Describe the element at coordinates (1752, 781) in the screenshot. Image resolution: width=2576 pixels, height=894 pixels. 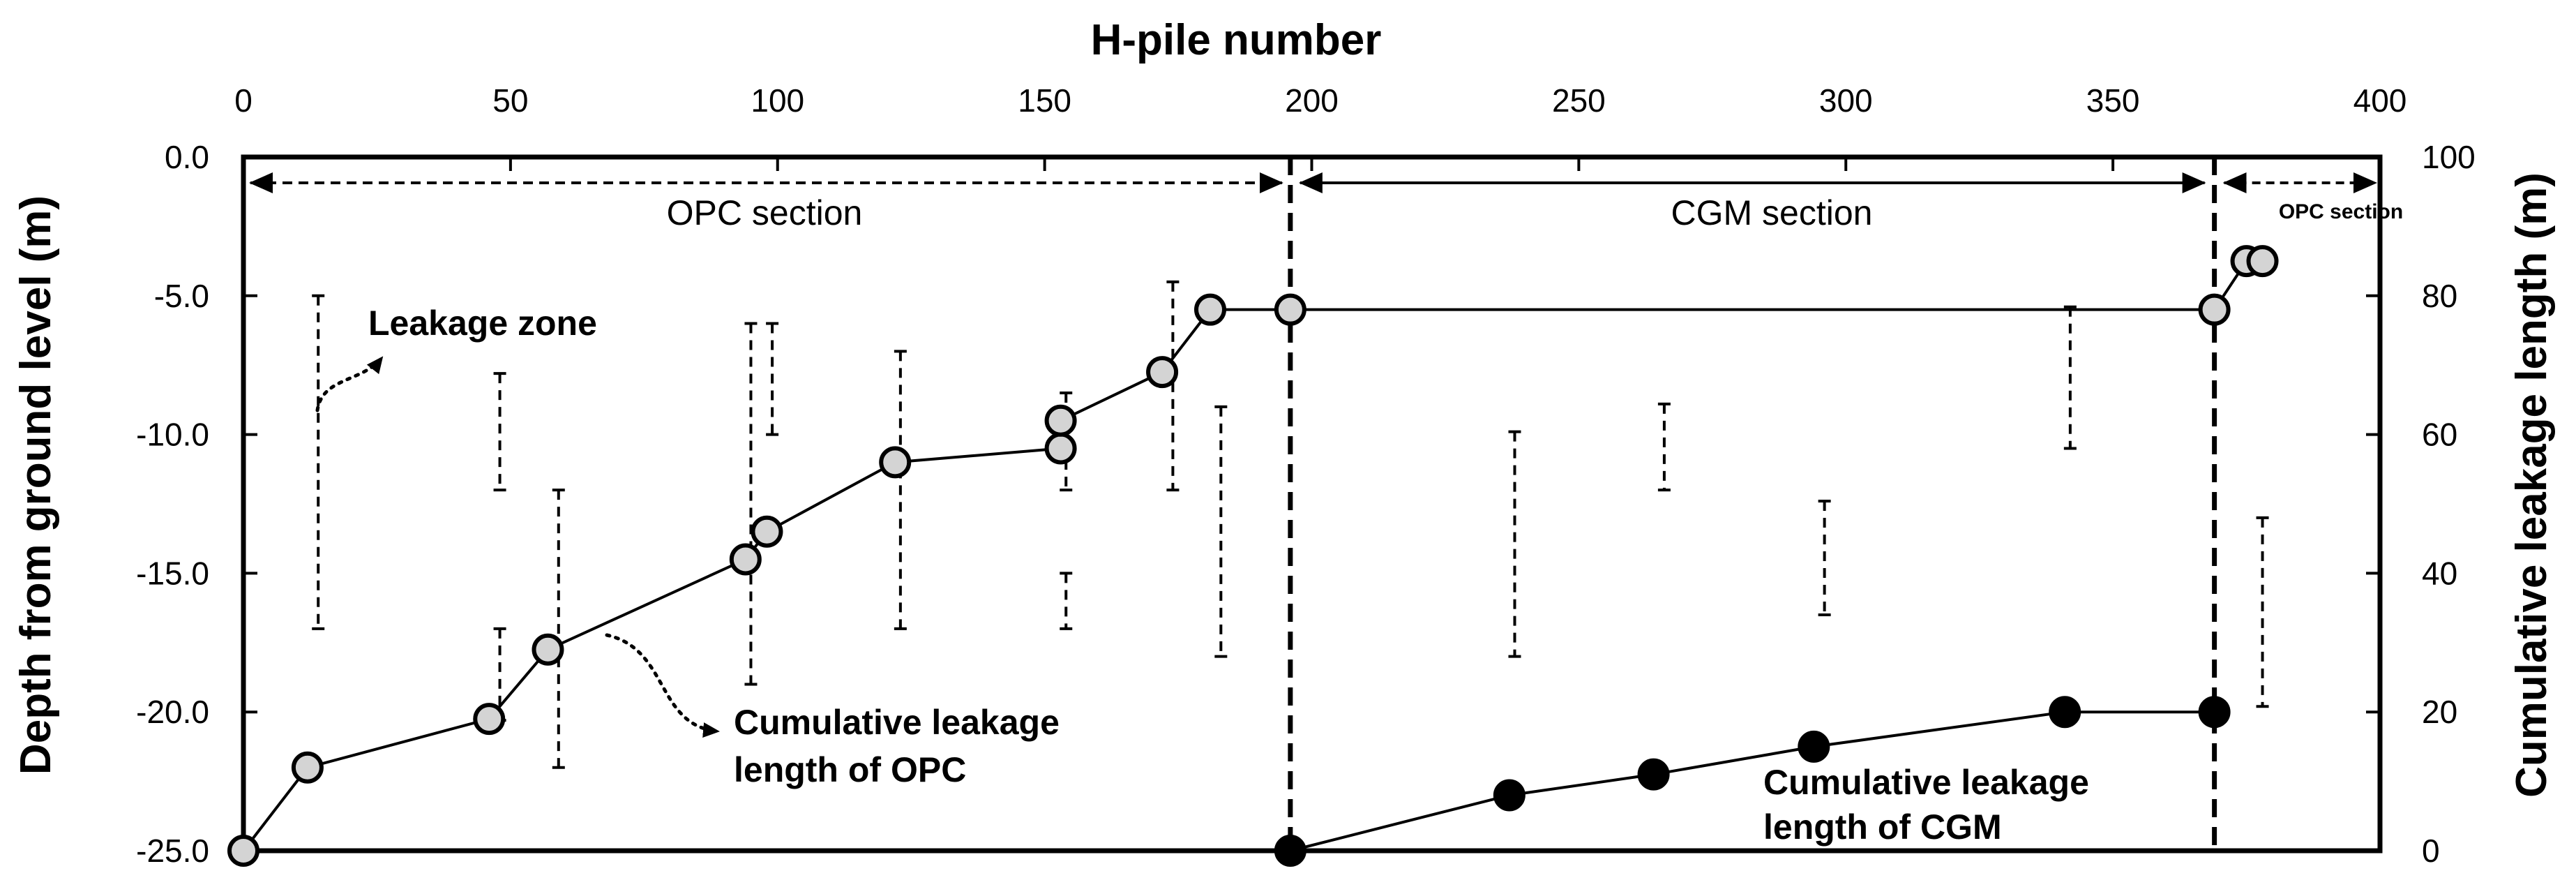
I see `cgm-series-line` at that location.